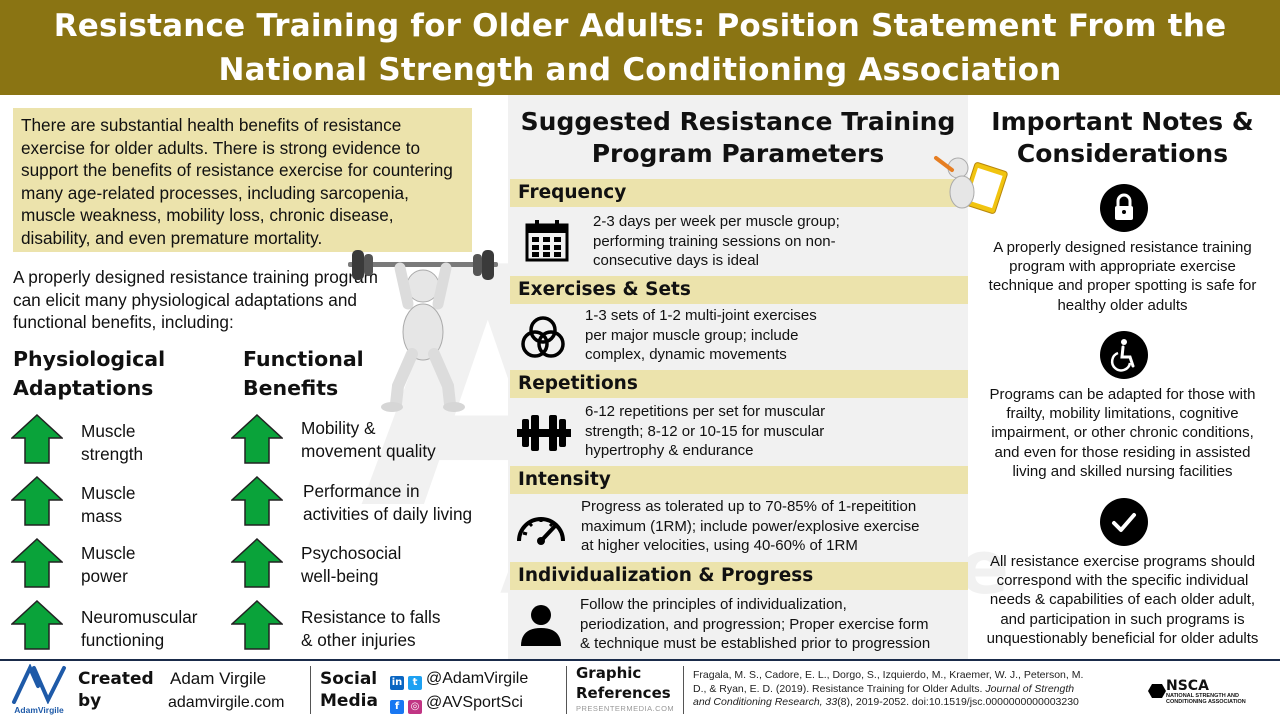 This screenshot has height=720, width=1280. Describe the element at coordinates (371, 628) in the screenshot. I see `benefit-label: Resistance to falls & other injuries` at that location.